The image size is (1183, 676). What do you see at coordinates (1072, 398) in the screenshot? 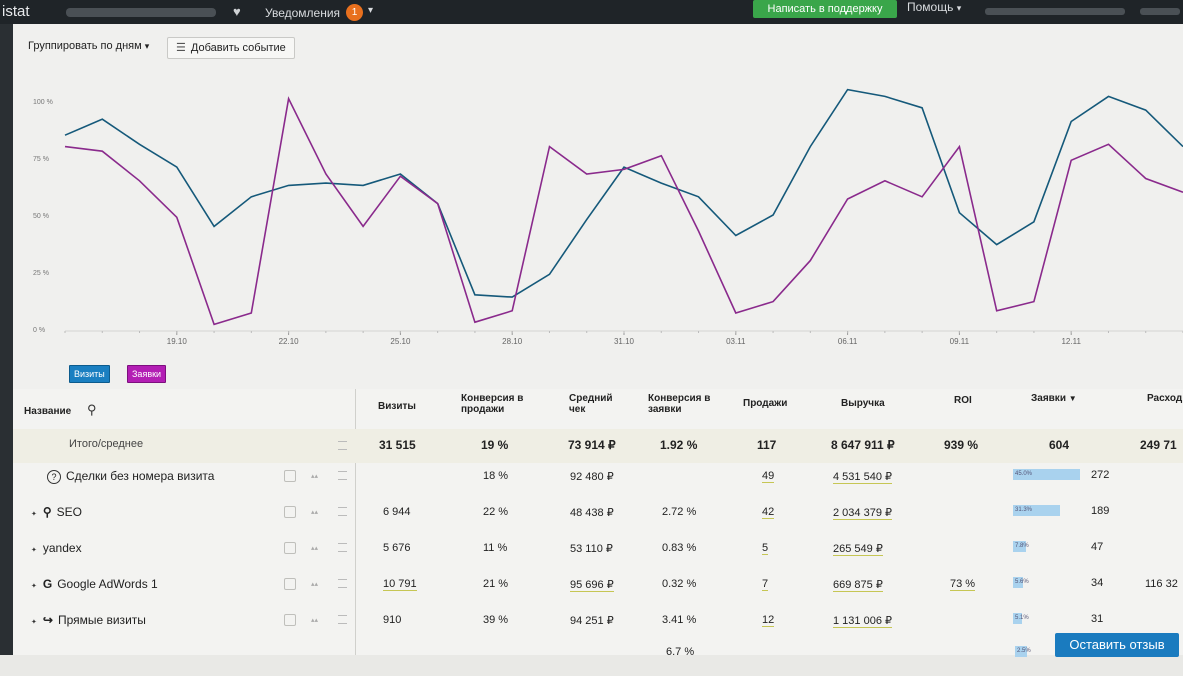
I see `sort-desc-icon: ▼` at bounding box center [1072, 398].